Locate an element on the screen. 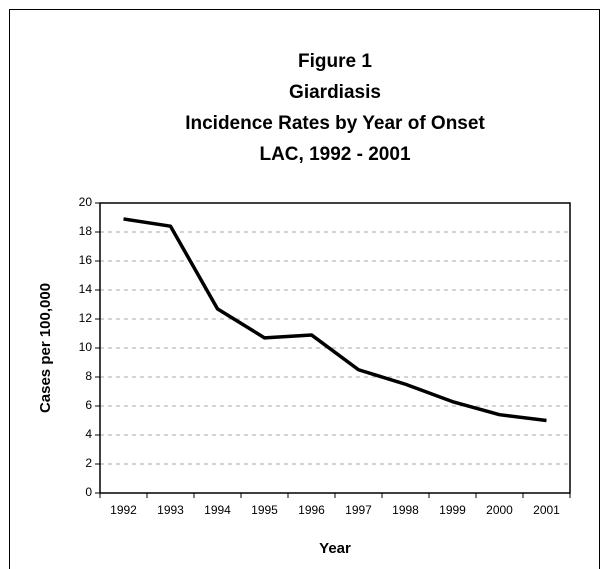 This screenshot has width=609, height=569. x-tick-label: 1998 is located at coordinates (405, 510).